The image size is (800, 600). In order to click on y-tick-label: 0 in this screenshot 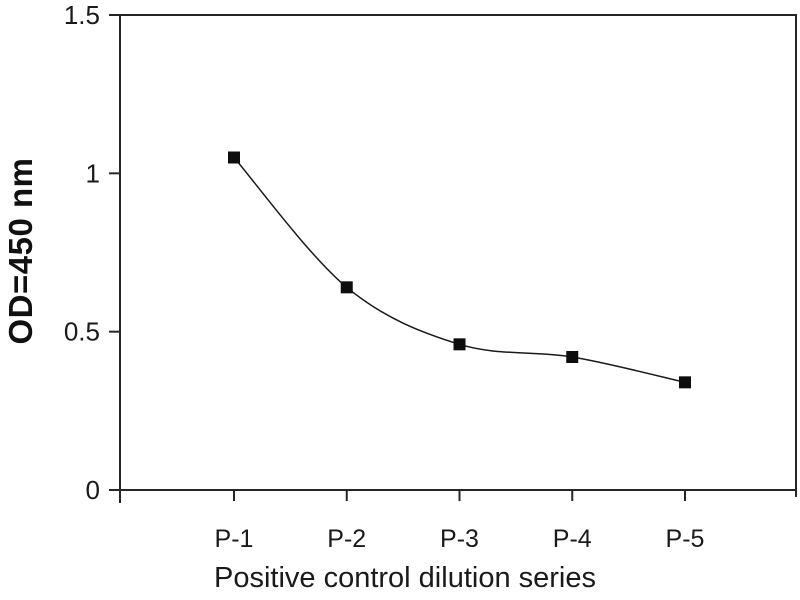, I will do `click(93, 490)`.